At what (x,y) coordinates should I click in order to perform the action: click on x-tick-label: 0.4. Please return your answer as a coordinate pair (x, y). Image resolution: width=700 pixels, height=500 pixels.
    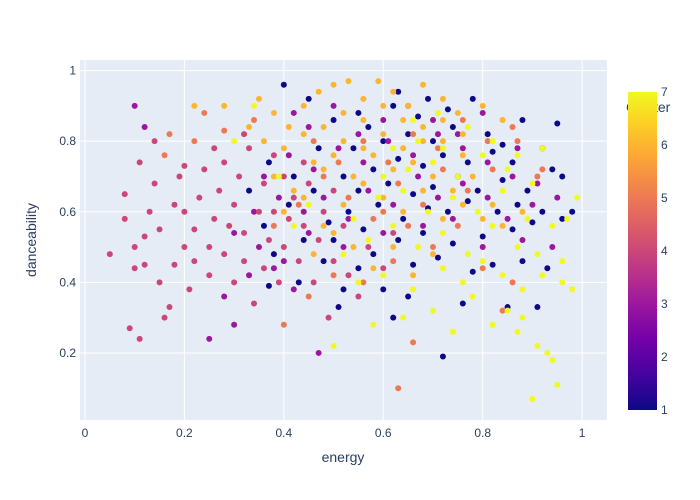
    Looking at the image, I should click on (283, 433).